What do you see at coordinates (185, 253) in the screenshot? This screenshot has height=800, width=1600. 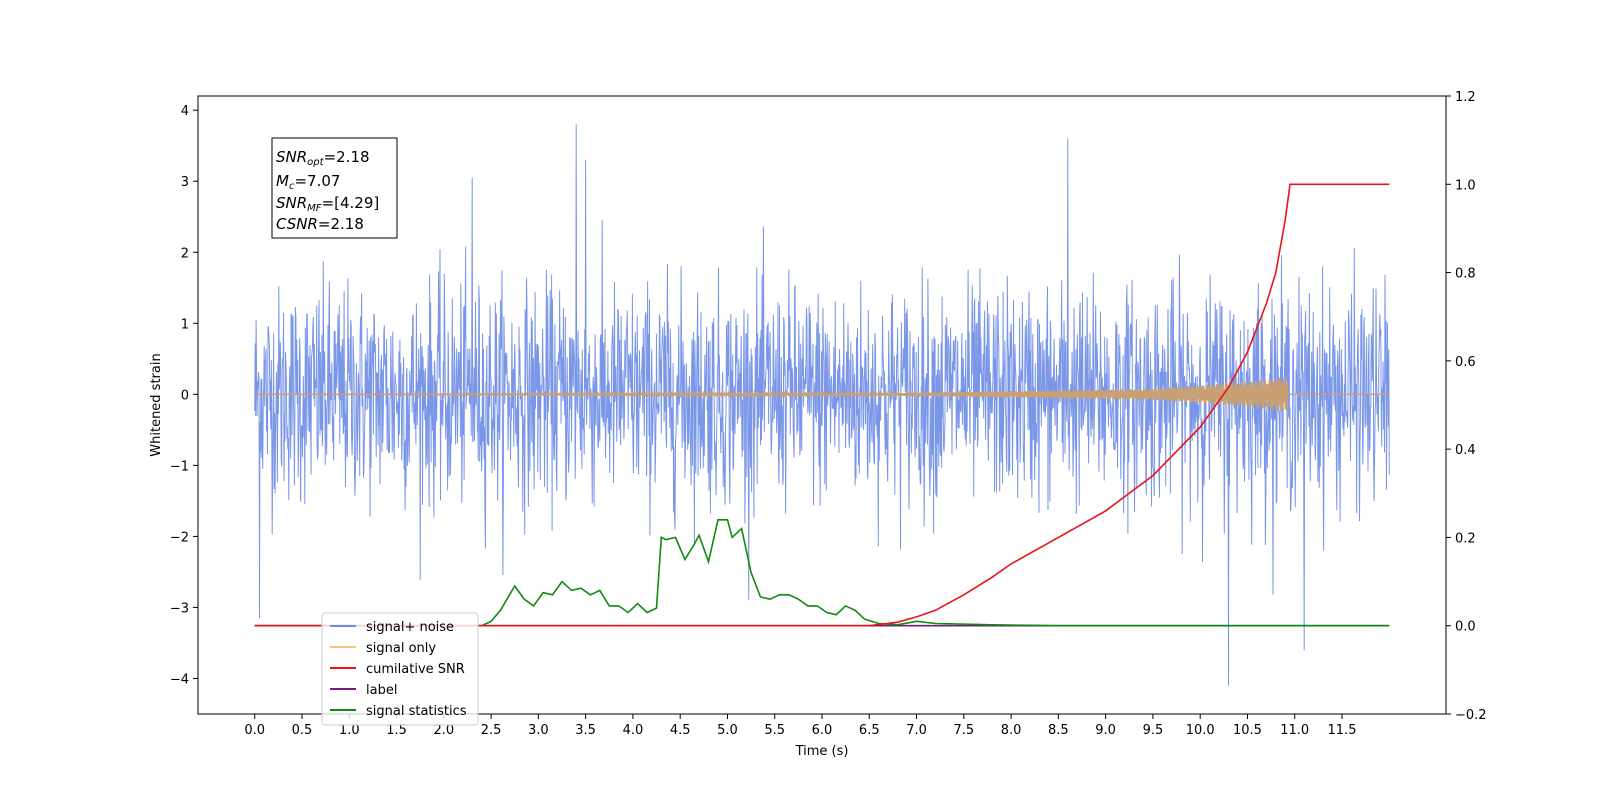 I see `y-left-tick-label: 2` at bounding box center [185, 253].